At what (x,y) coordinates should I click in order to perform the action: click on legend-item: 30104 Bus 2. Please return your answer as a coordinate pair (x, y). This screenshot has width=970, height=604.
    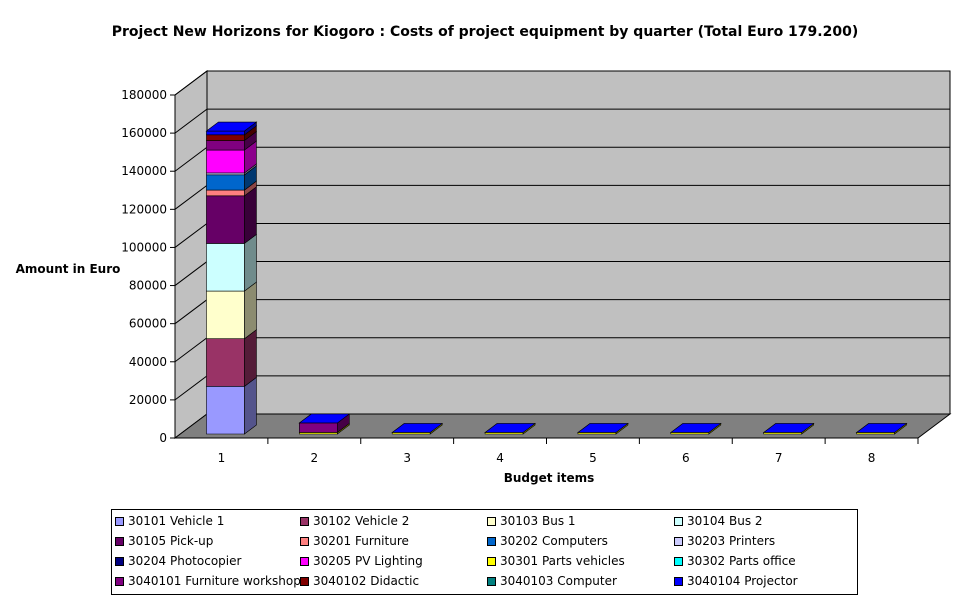
    Looking at the image, I should click on (718, 521).